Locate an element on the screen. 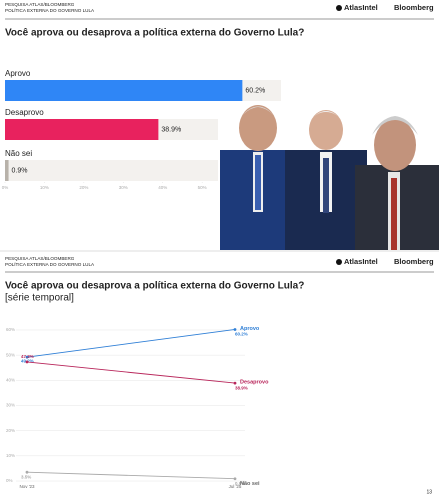 The image size is (439, 500). value-label: 3.5% is located at coordinates (26, 476).